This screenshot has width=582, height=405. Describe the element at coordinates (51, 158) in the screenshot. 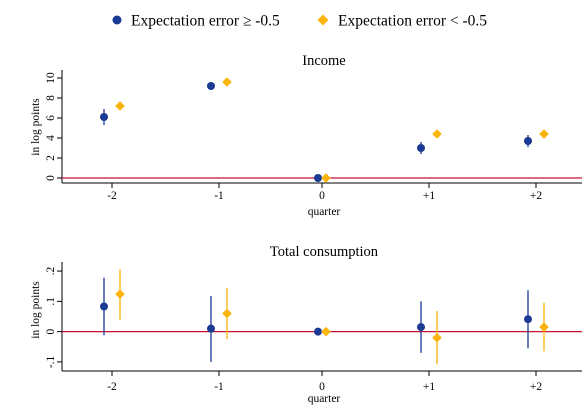

I see `income-y-tick-label: 2` at that location.